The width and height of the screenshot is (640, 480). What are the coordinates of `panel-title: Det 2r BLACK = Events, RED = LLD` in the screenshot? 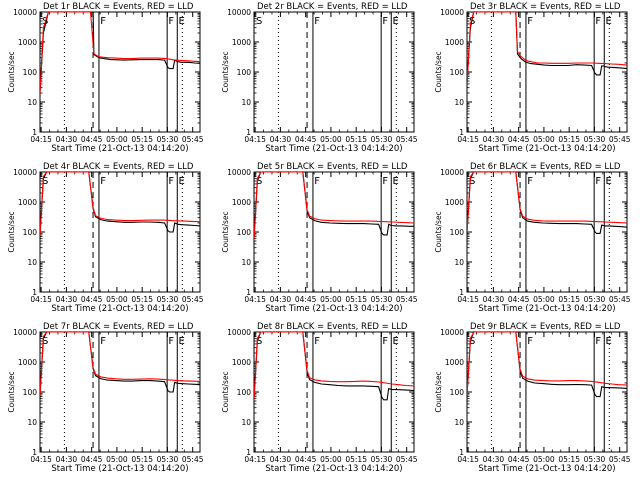 It's located at (332, 7).